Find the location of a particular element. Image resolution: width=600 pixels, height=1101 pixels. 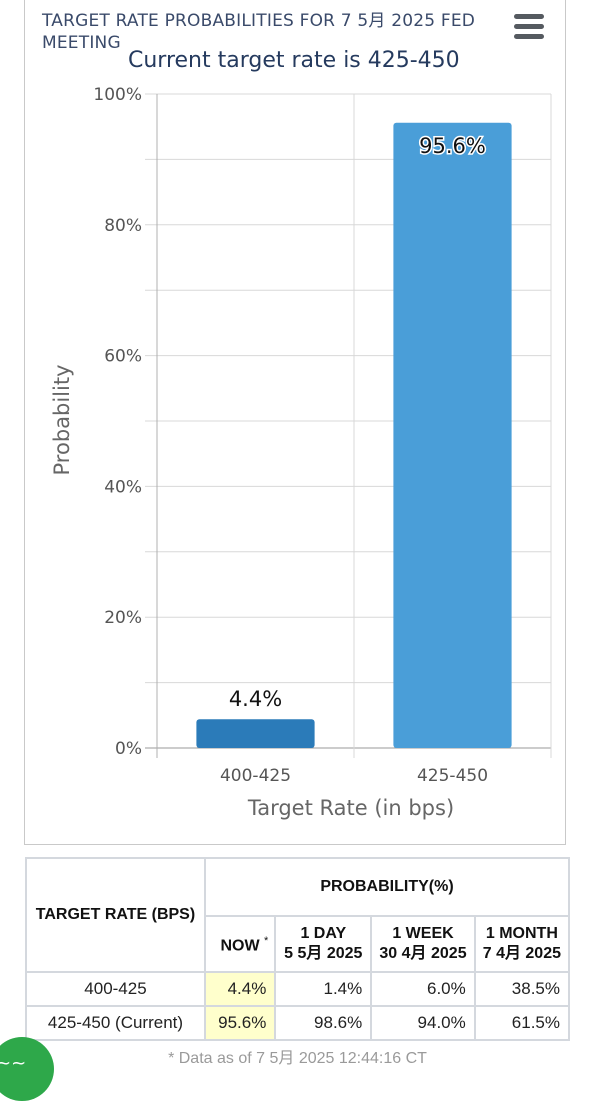

chart-subtitle: Current target rate is 425-450 is located at coordinates (294, 60).